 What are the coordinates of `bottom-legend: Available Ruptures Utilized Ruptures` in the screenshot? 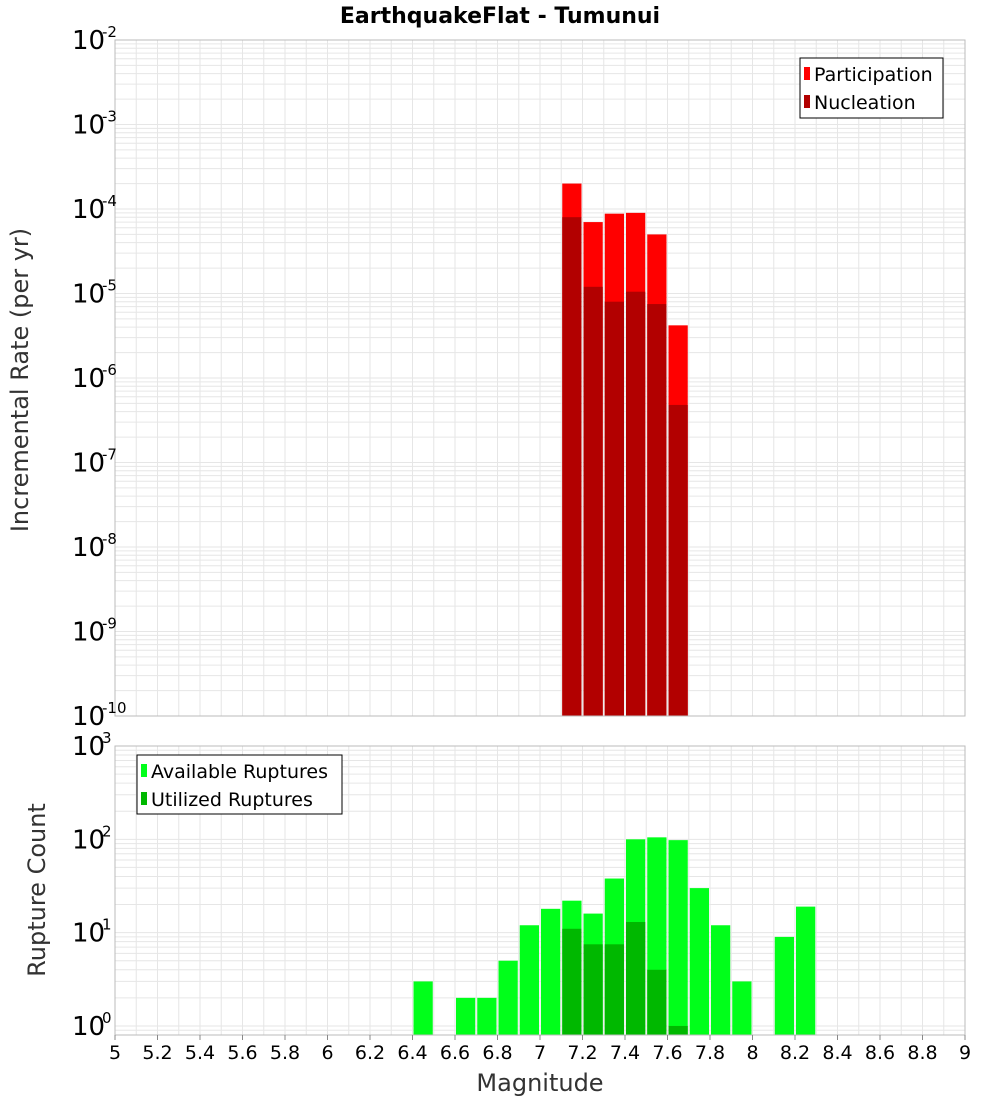 It's located at (239, 784).